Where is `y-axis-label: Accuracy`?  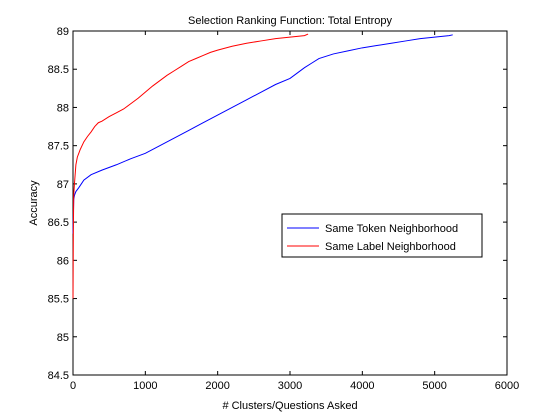
y-axis-label: Accuracy is located at coordinates (34, 203).